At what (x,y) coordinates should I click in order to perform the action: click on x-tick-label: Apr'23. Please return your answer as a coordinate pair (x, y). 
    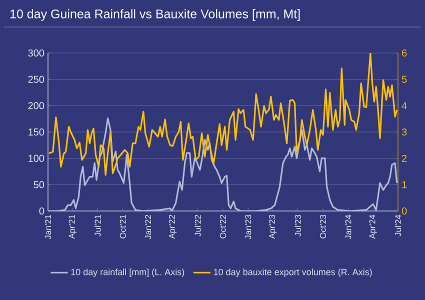
    Looking at the image, I should click on (272, 226).